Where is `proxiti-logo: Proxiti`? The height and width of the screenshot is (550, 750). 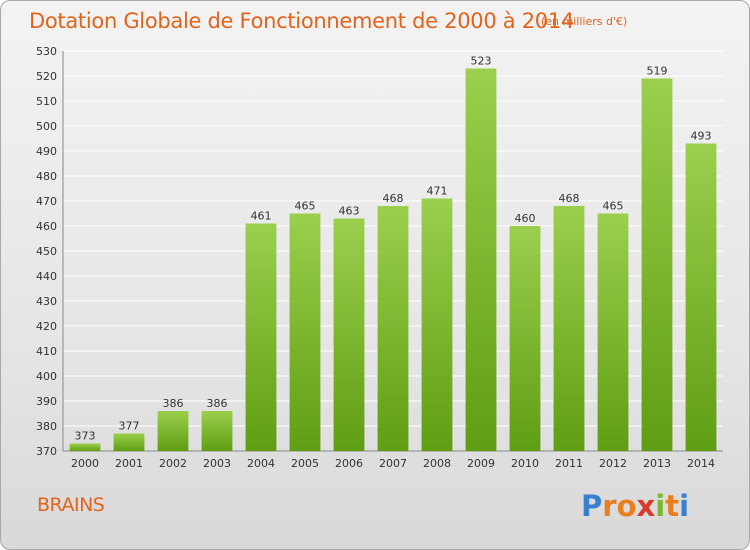 proxiti-logo: Proxiti is located at coordinates (635, 506).